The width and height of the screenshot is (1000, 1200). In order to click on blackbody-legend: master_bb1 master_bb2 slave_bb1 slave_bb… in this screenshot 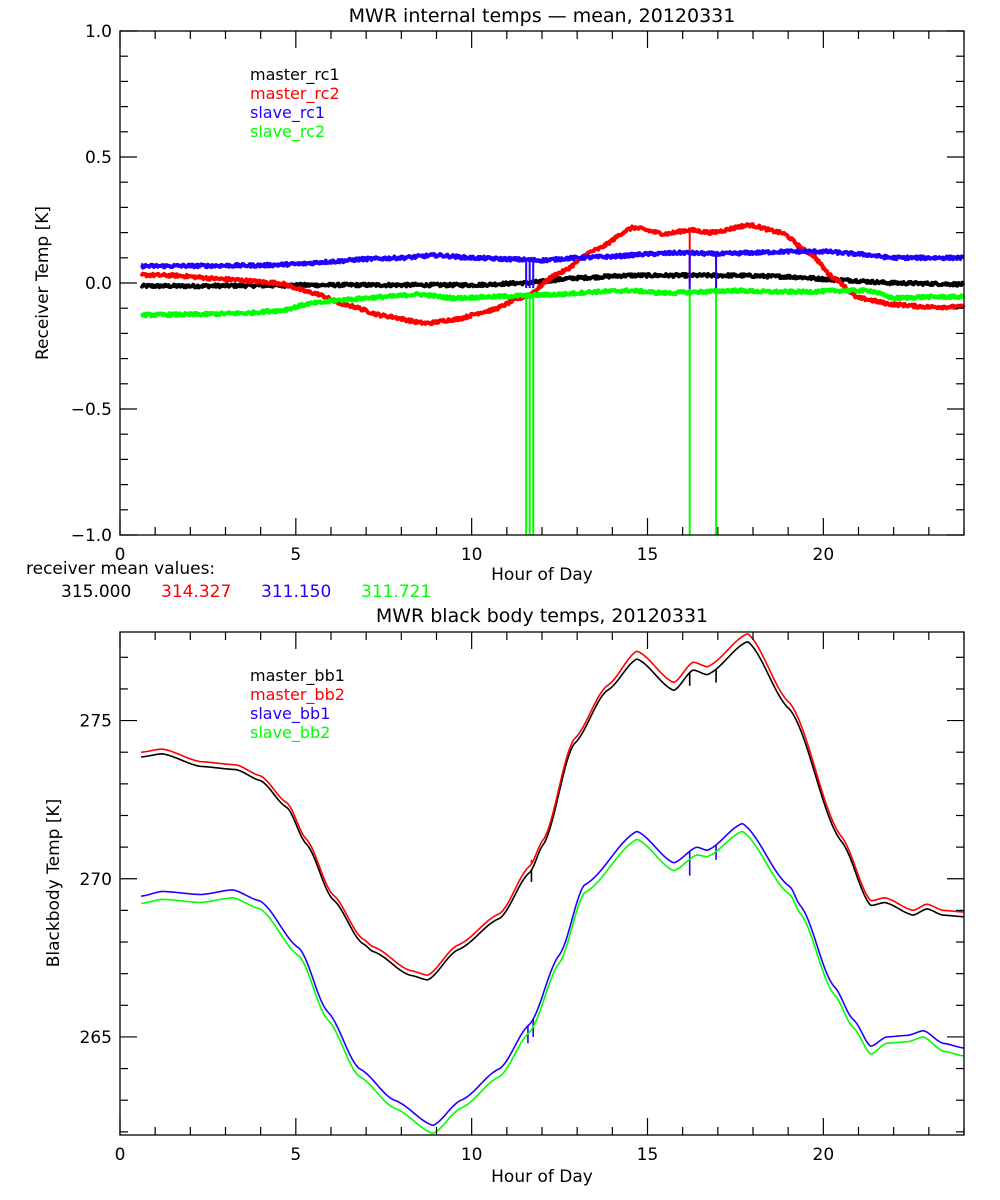, I will do `click(297, 704)`.